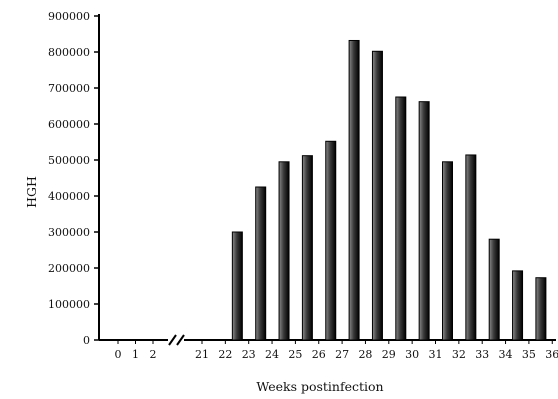 This screenshot has width=558, height=399. Describe the element at coordinates (342, 354) in the screenshot. I see `x-tick-label: 27` at that location.